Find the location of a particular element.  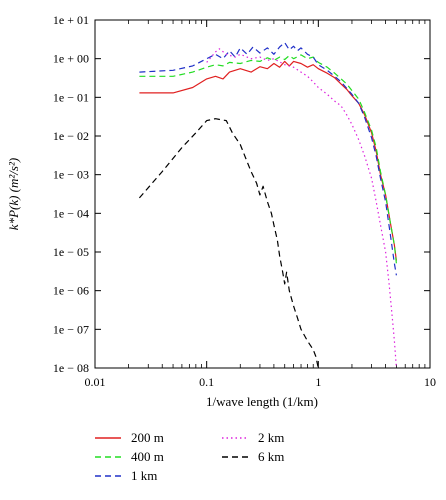

y-tick-label: 1e − 05 is located at coordinates (71, 252).